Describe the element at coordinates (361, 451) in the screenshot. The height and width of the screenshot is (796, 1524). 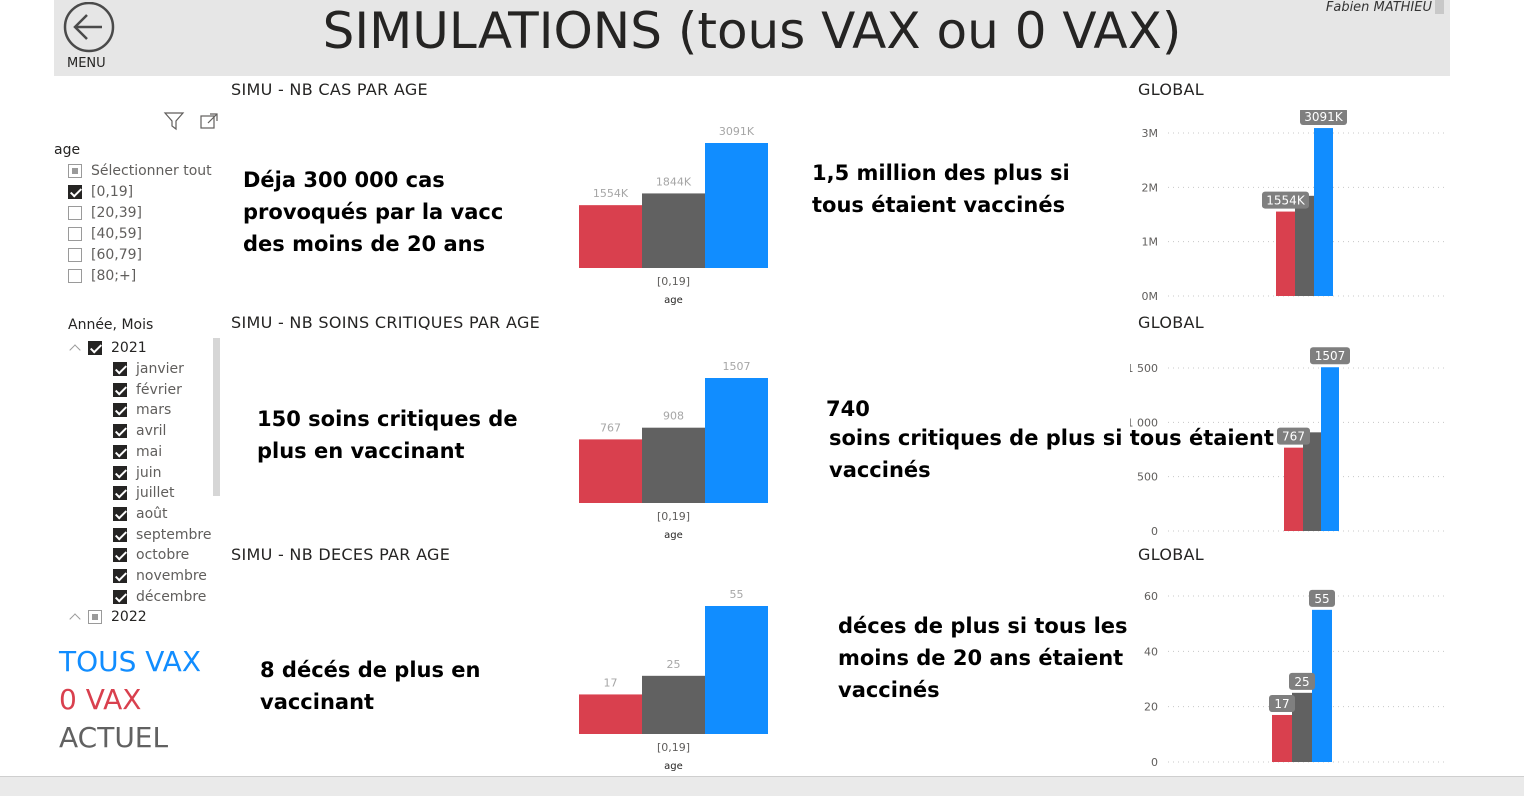
I see `annotation-line: plus en vaccinant` at that location.